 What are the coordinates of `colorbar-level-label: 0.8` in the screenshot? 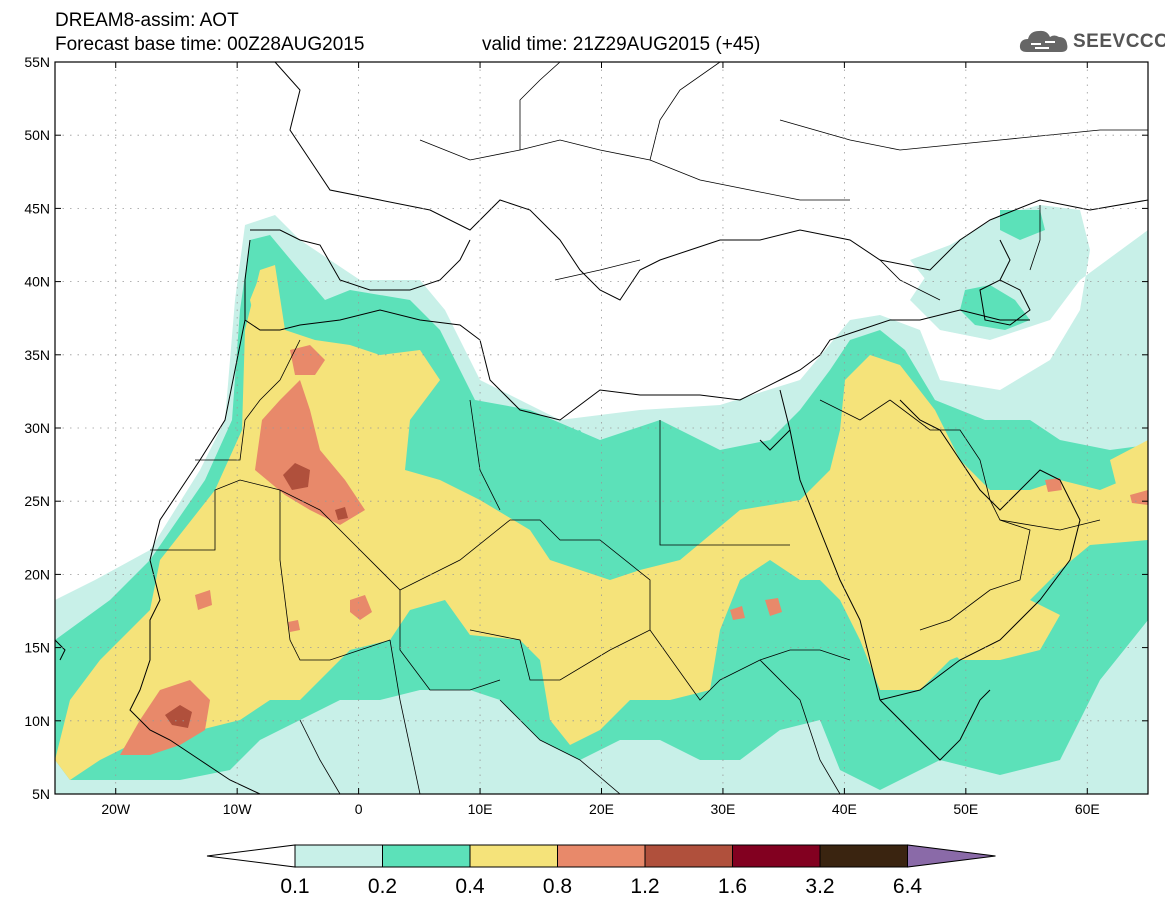 It's located at (557, 886).